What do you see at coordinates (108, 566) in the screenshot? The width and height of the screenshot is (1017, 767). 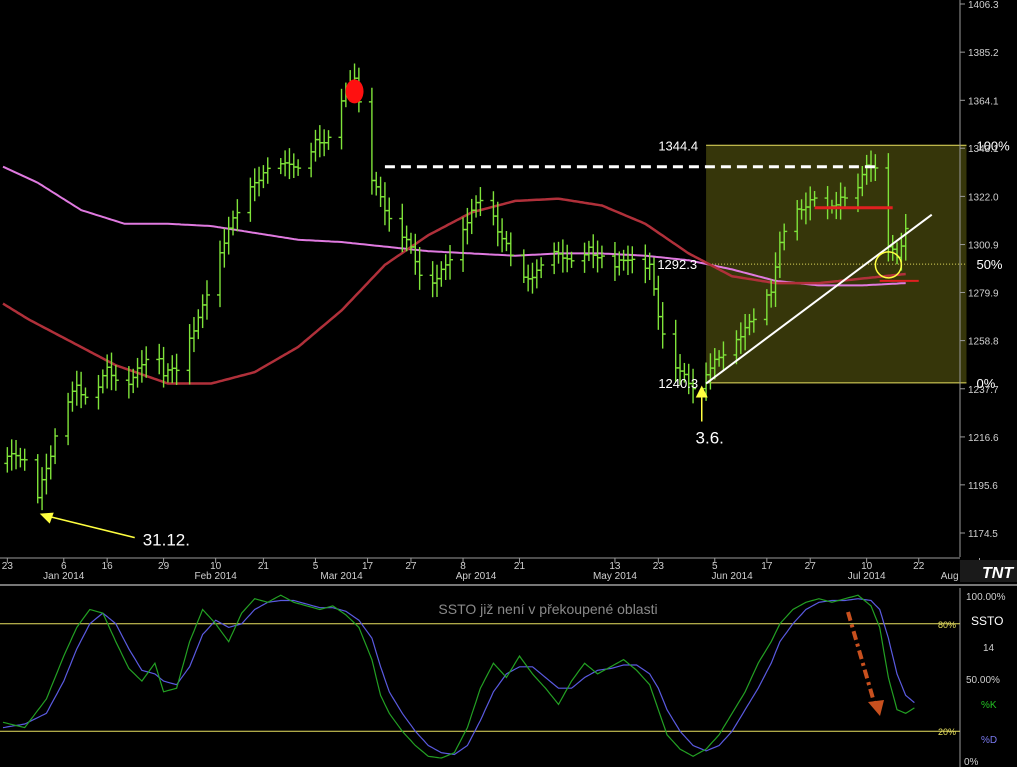 I see `date-tick-label: 16` at bounding box center [108, 566].